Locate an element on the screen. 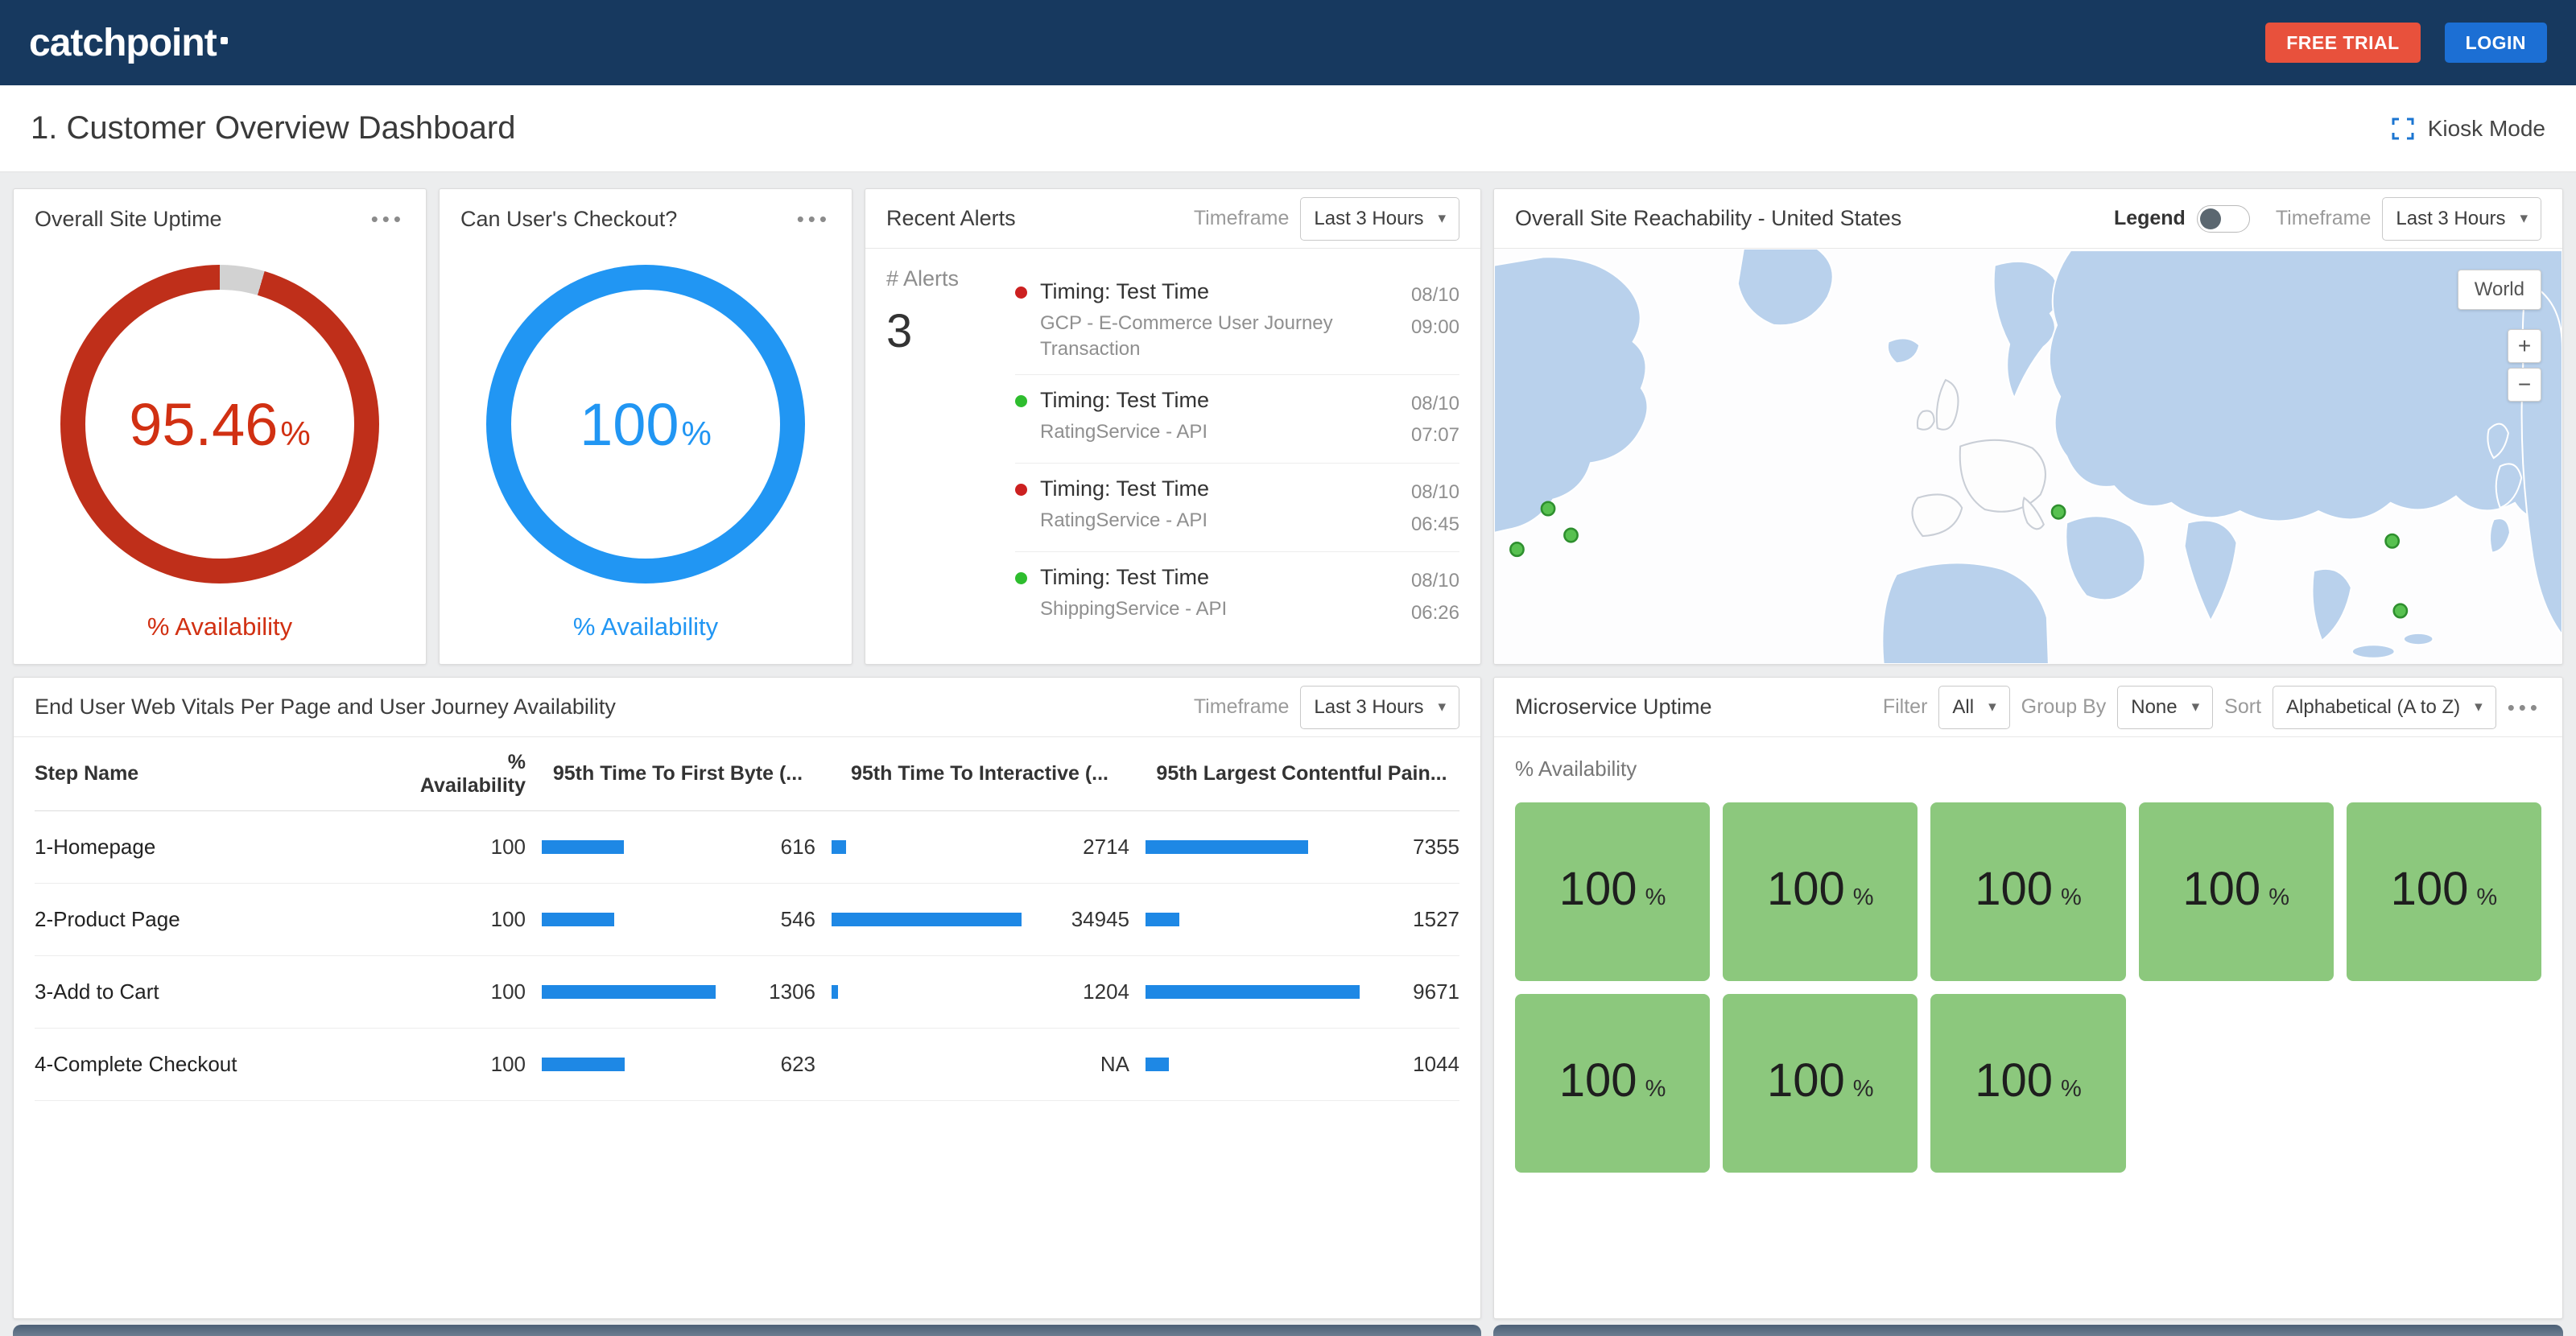 This screenshot has width=2576, height=1336. checkout-gauge-value: 100 % is located at coordinates (646, 424).